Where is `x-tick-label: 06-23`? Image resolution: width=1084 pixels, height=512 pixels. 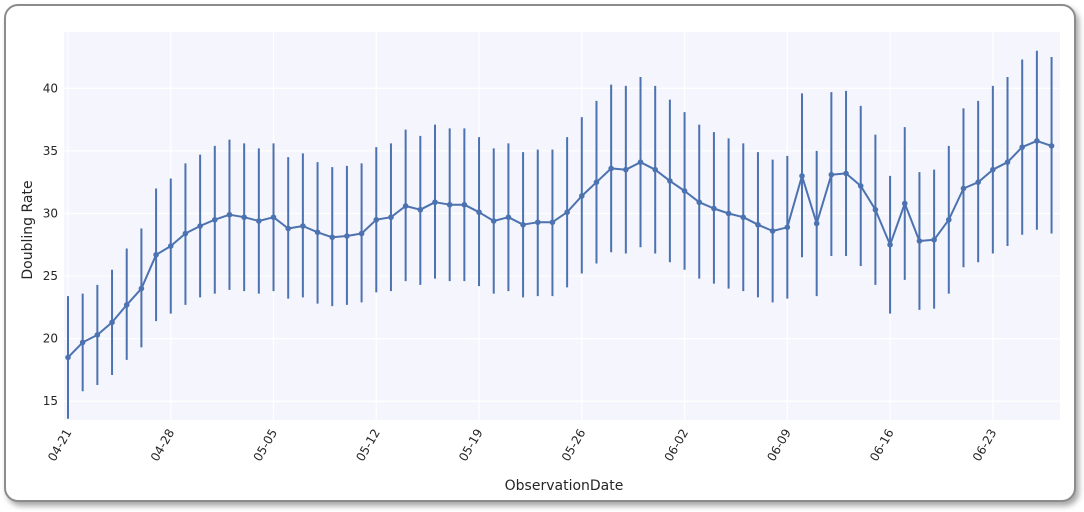
x-tick-label: 06-23 is located at coordinates (985, 445).